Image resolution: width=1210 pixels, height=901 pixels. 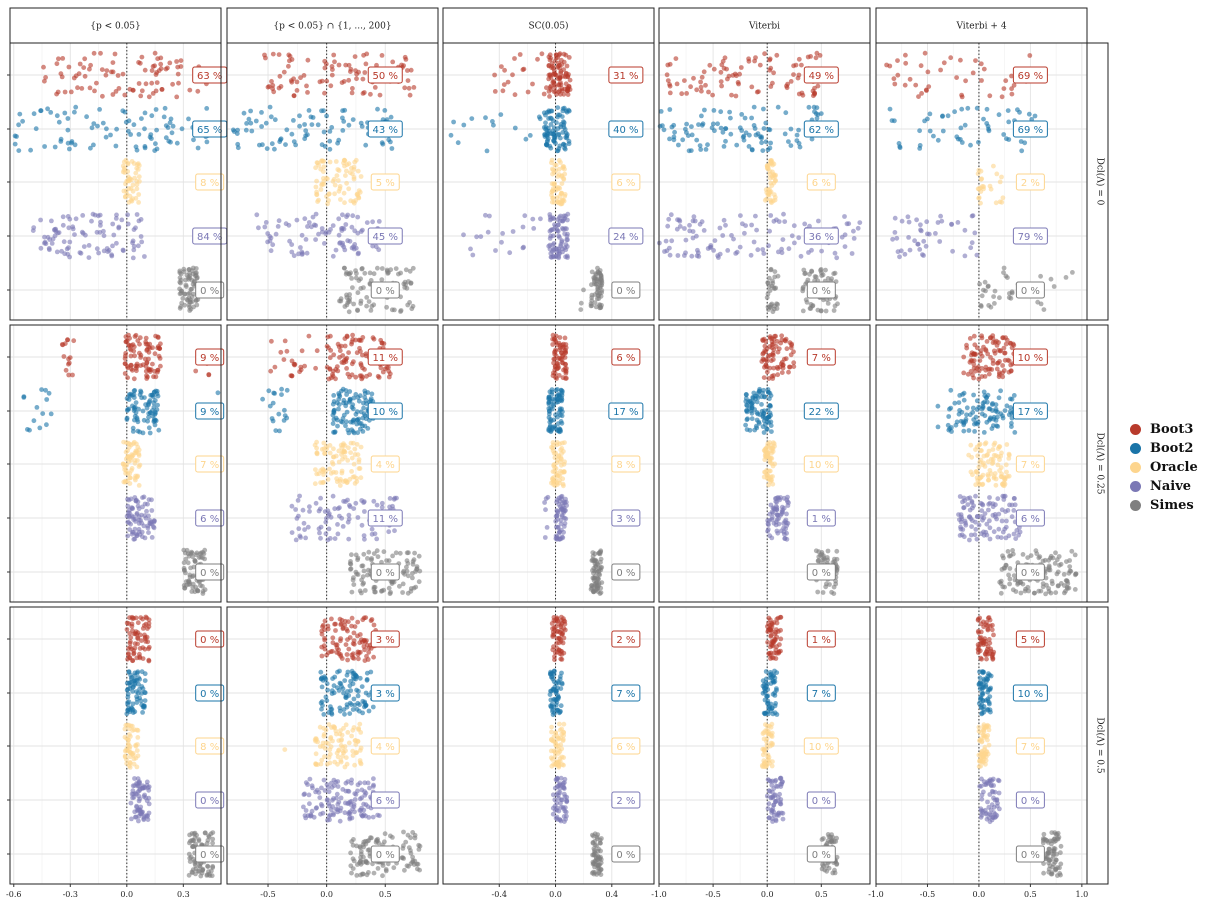 I want to click on percentage-label: 84 %, so click(x=209, y=237).